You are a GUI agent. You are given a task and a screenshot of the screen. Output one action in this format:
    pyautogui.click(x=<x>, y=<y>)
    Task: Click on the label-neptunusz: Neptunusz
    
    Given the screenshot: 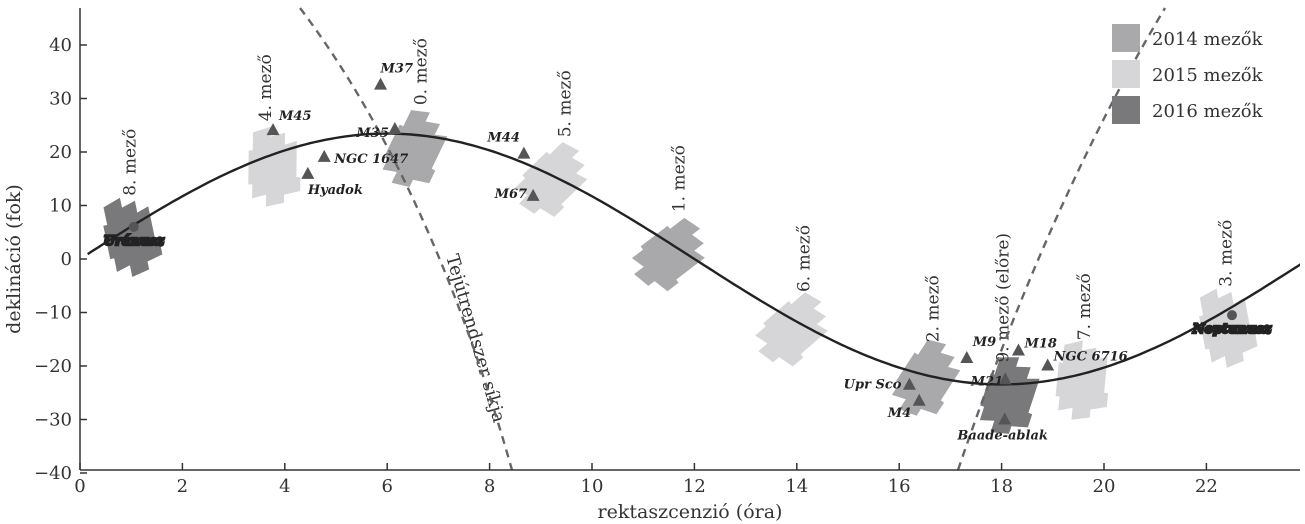 What is the action you would take?
    pyautogui.click(x=1232, y=329)
    